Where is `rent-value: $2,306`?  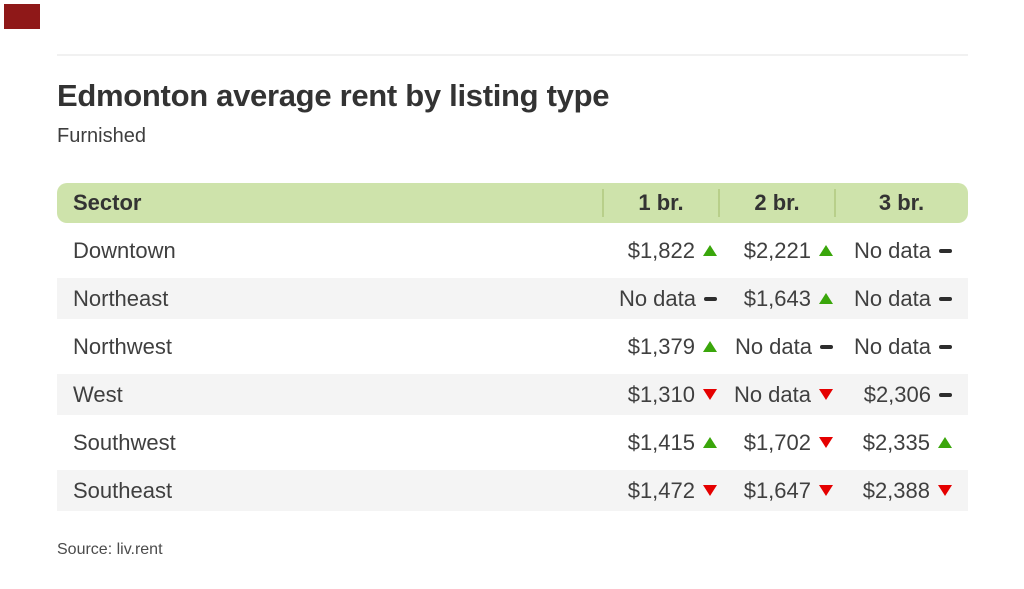 rent-value: $2,306 is located at coordinates (897, 394).